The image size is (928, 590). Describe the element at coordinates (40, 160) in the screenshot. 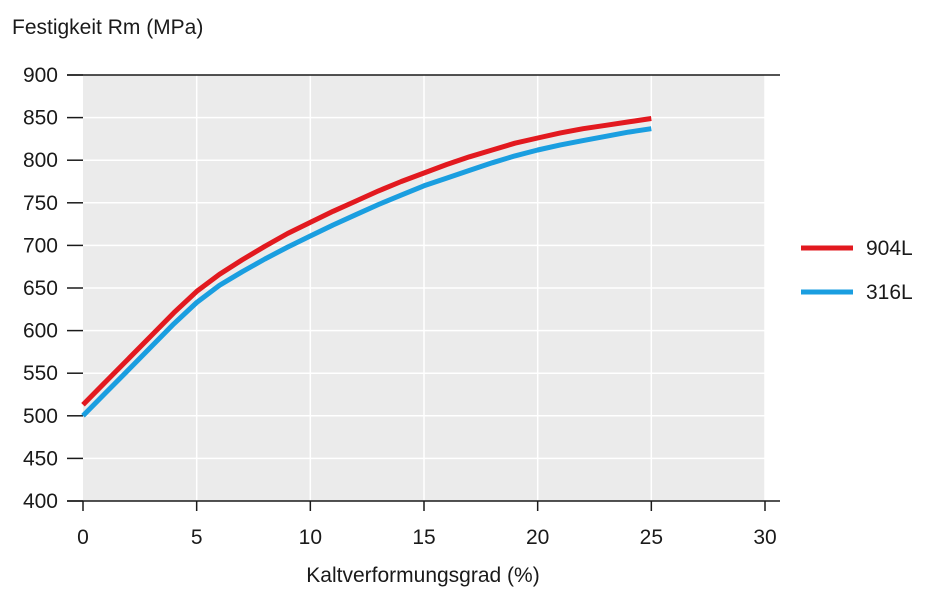

I see `y-tick-label: 800` at that location.